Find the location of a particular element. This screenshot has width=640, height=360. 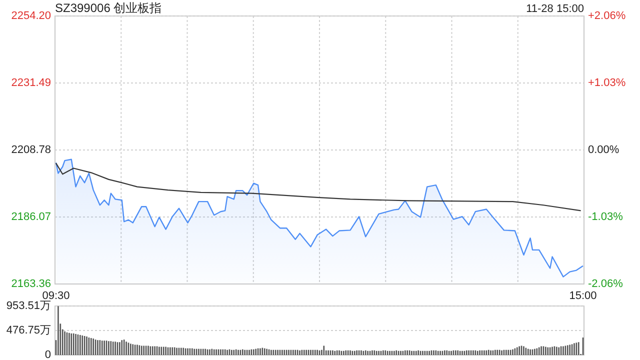

y2-tick-label: -2.06% is located at coordinates (606, 284).